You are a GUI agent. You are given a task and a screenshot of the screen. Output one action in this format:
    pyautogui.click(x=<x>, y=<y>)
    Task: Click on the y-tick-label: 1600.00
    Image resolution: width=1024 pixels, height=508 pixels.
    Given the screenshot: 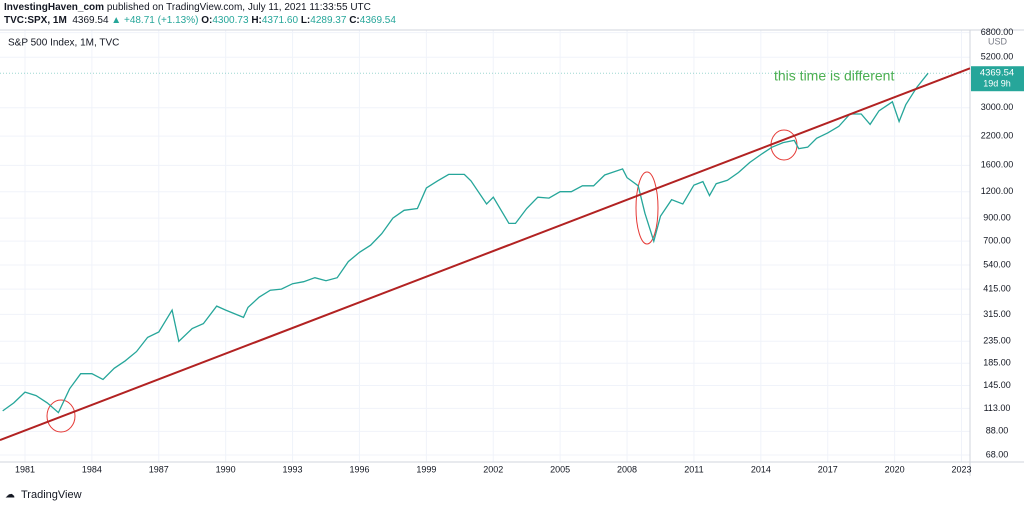 What is the action you would take?
    pyautogui.click(x=997, y=165)
    